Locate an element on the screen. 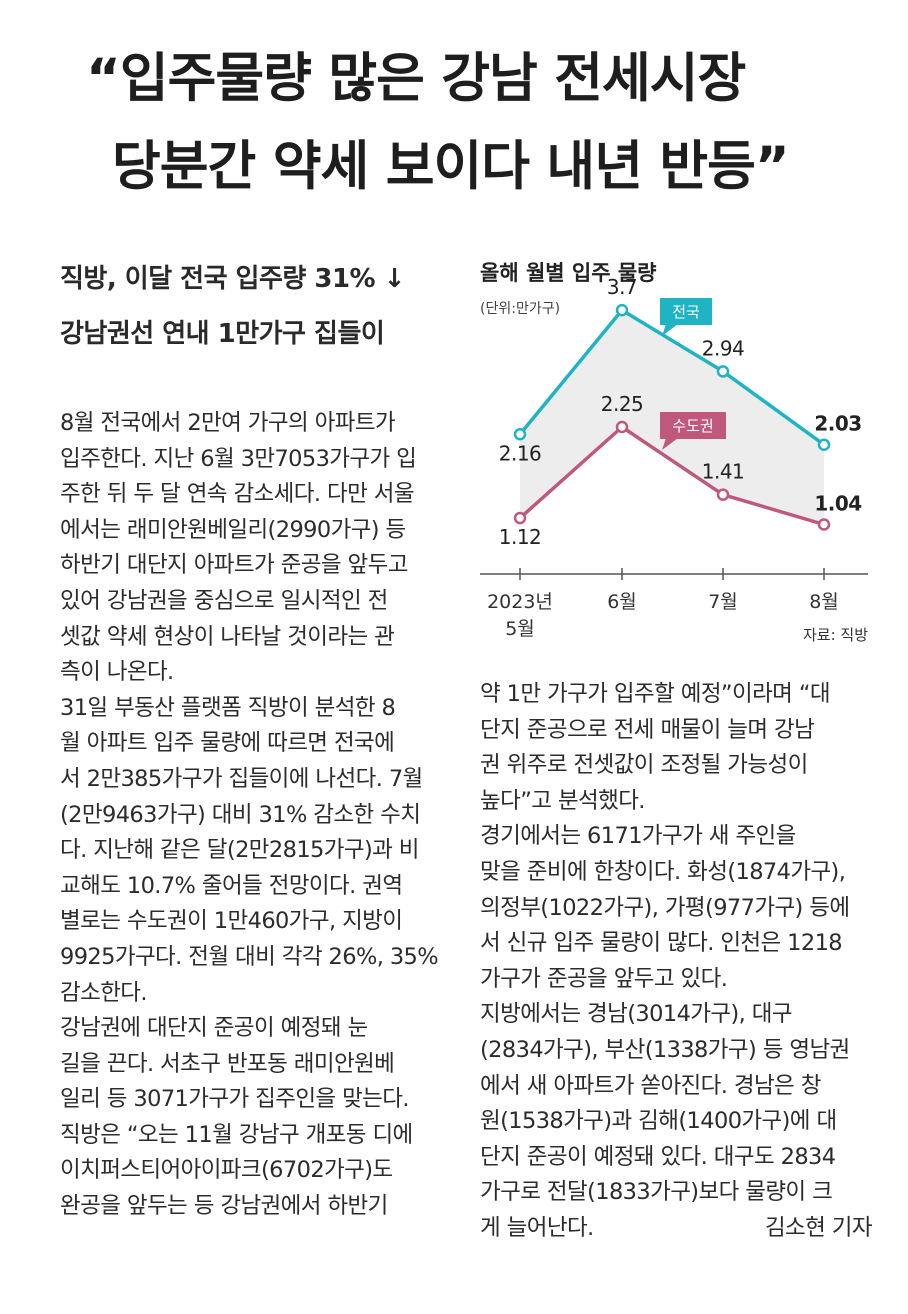  chart-source: 자료: 직방 is located at coordinates (835, 635).